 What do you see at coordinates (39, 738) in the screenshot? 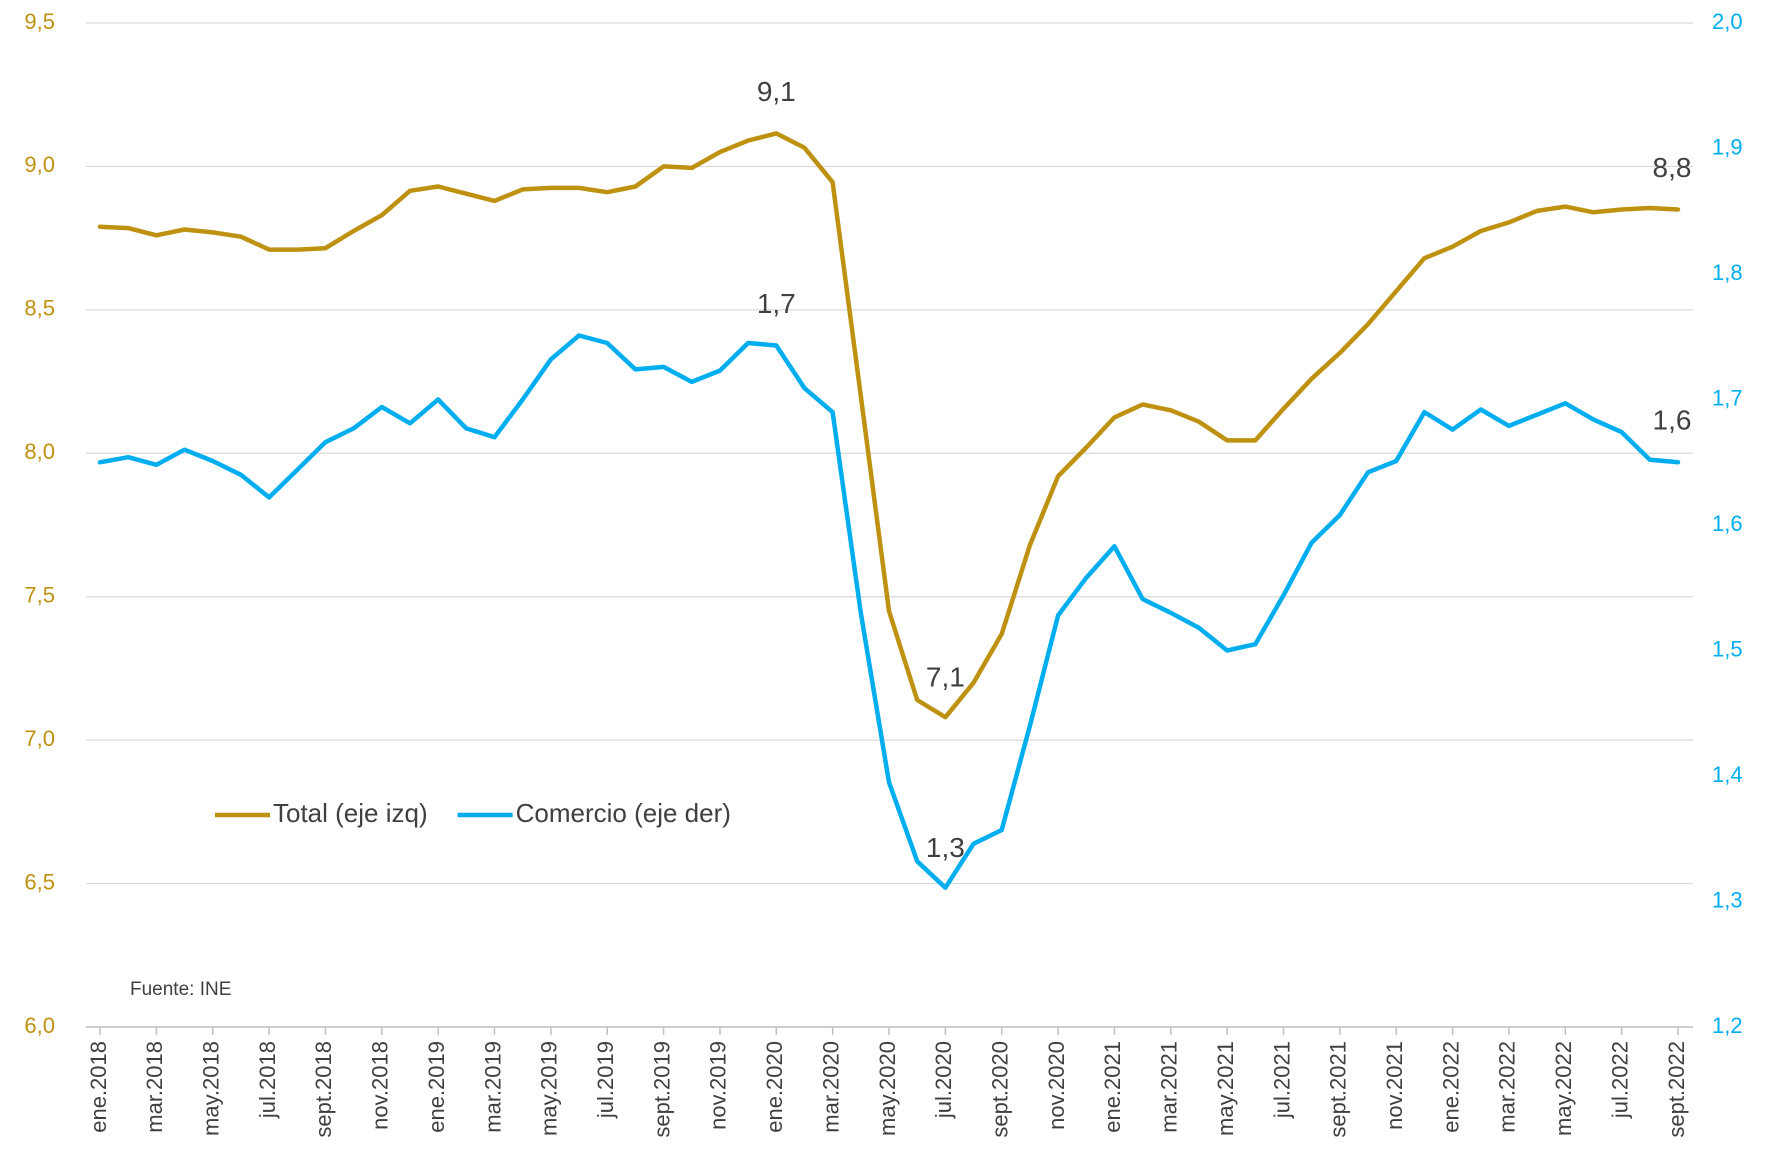
I see `y-tick-label: 7,0` at bounding box center [39, 738].